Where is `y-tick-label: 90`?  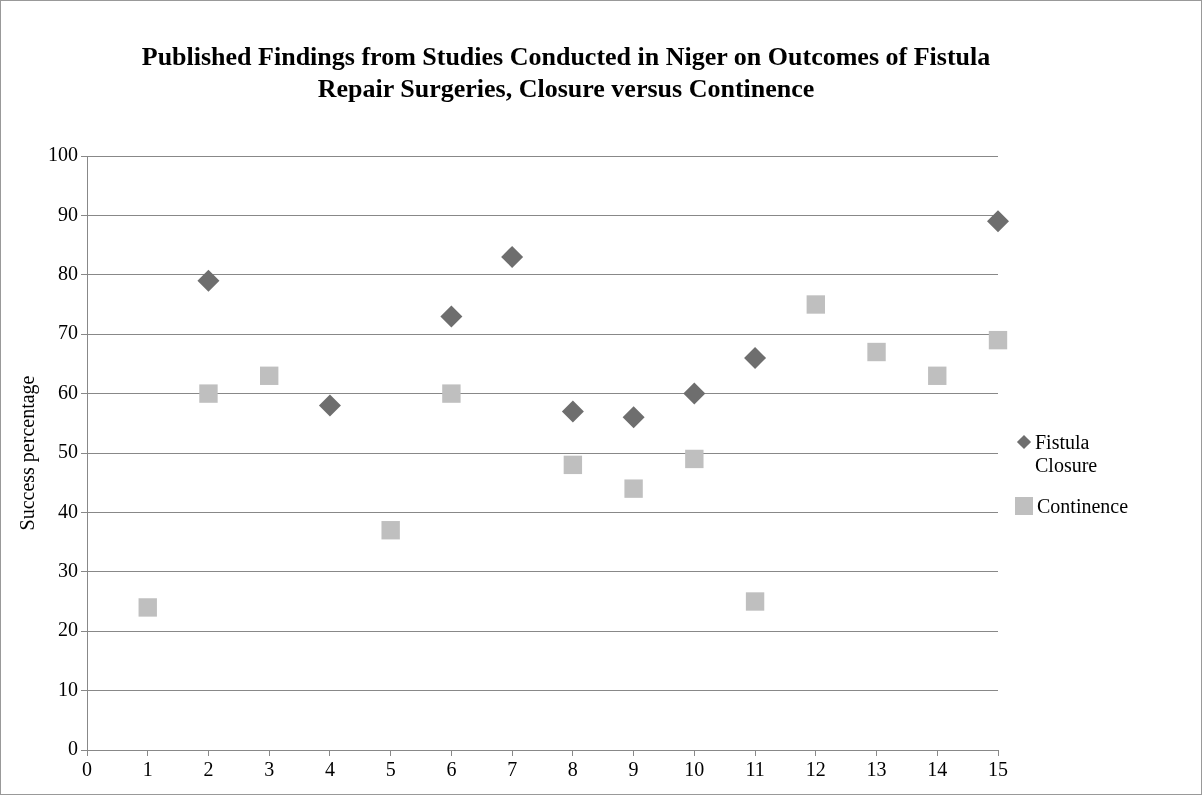 y-tick-label: 90 is located at coordinates (68, 213).